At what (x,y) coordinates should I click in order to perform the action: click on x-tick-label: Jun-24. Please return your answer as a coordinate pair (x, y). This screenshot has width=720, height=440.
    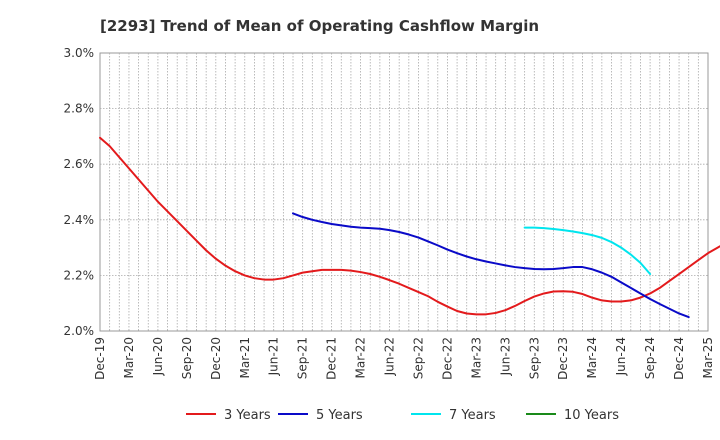
    Looking at the image, I should click on (621, 356).